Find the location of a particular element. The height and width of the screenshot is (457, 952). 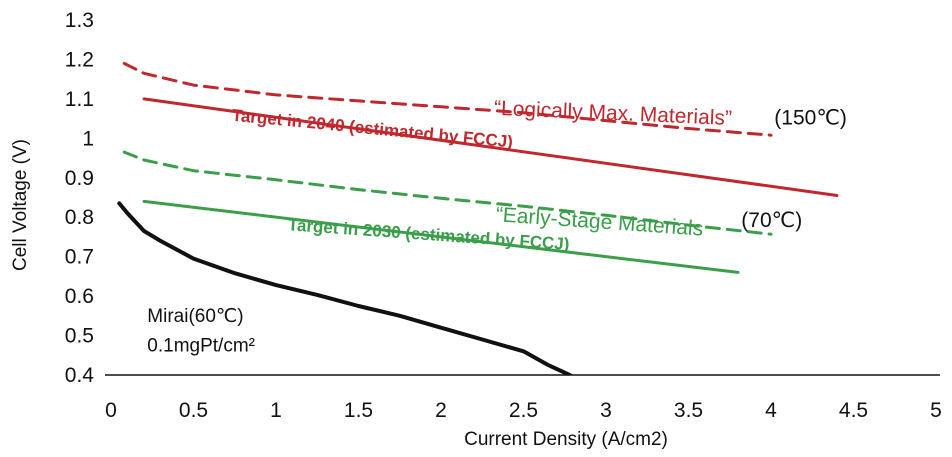

x-tick-label: 1.5 is located at coordinates (358, 410).